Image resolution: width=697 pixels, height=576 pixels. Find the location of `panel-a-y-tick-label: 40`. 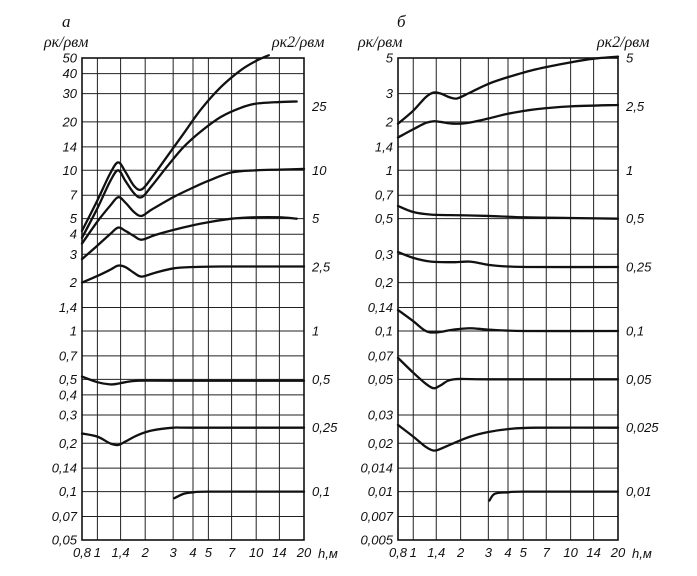

panel-a-y-tick-label: 40 is located at coordinates (70, 73).